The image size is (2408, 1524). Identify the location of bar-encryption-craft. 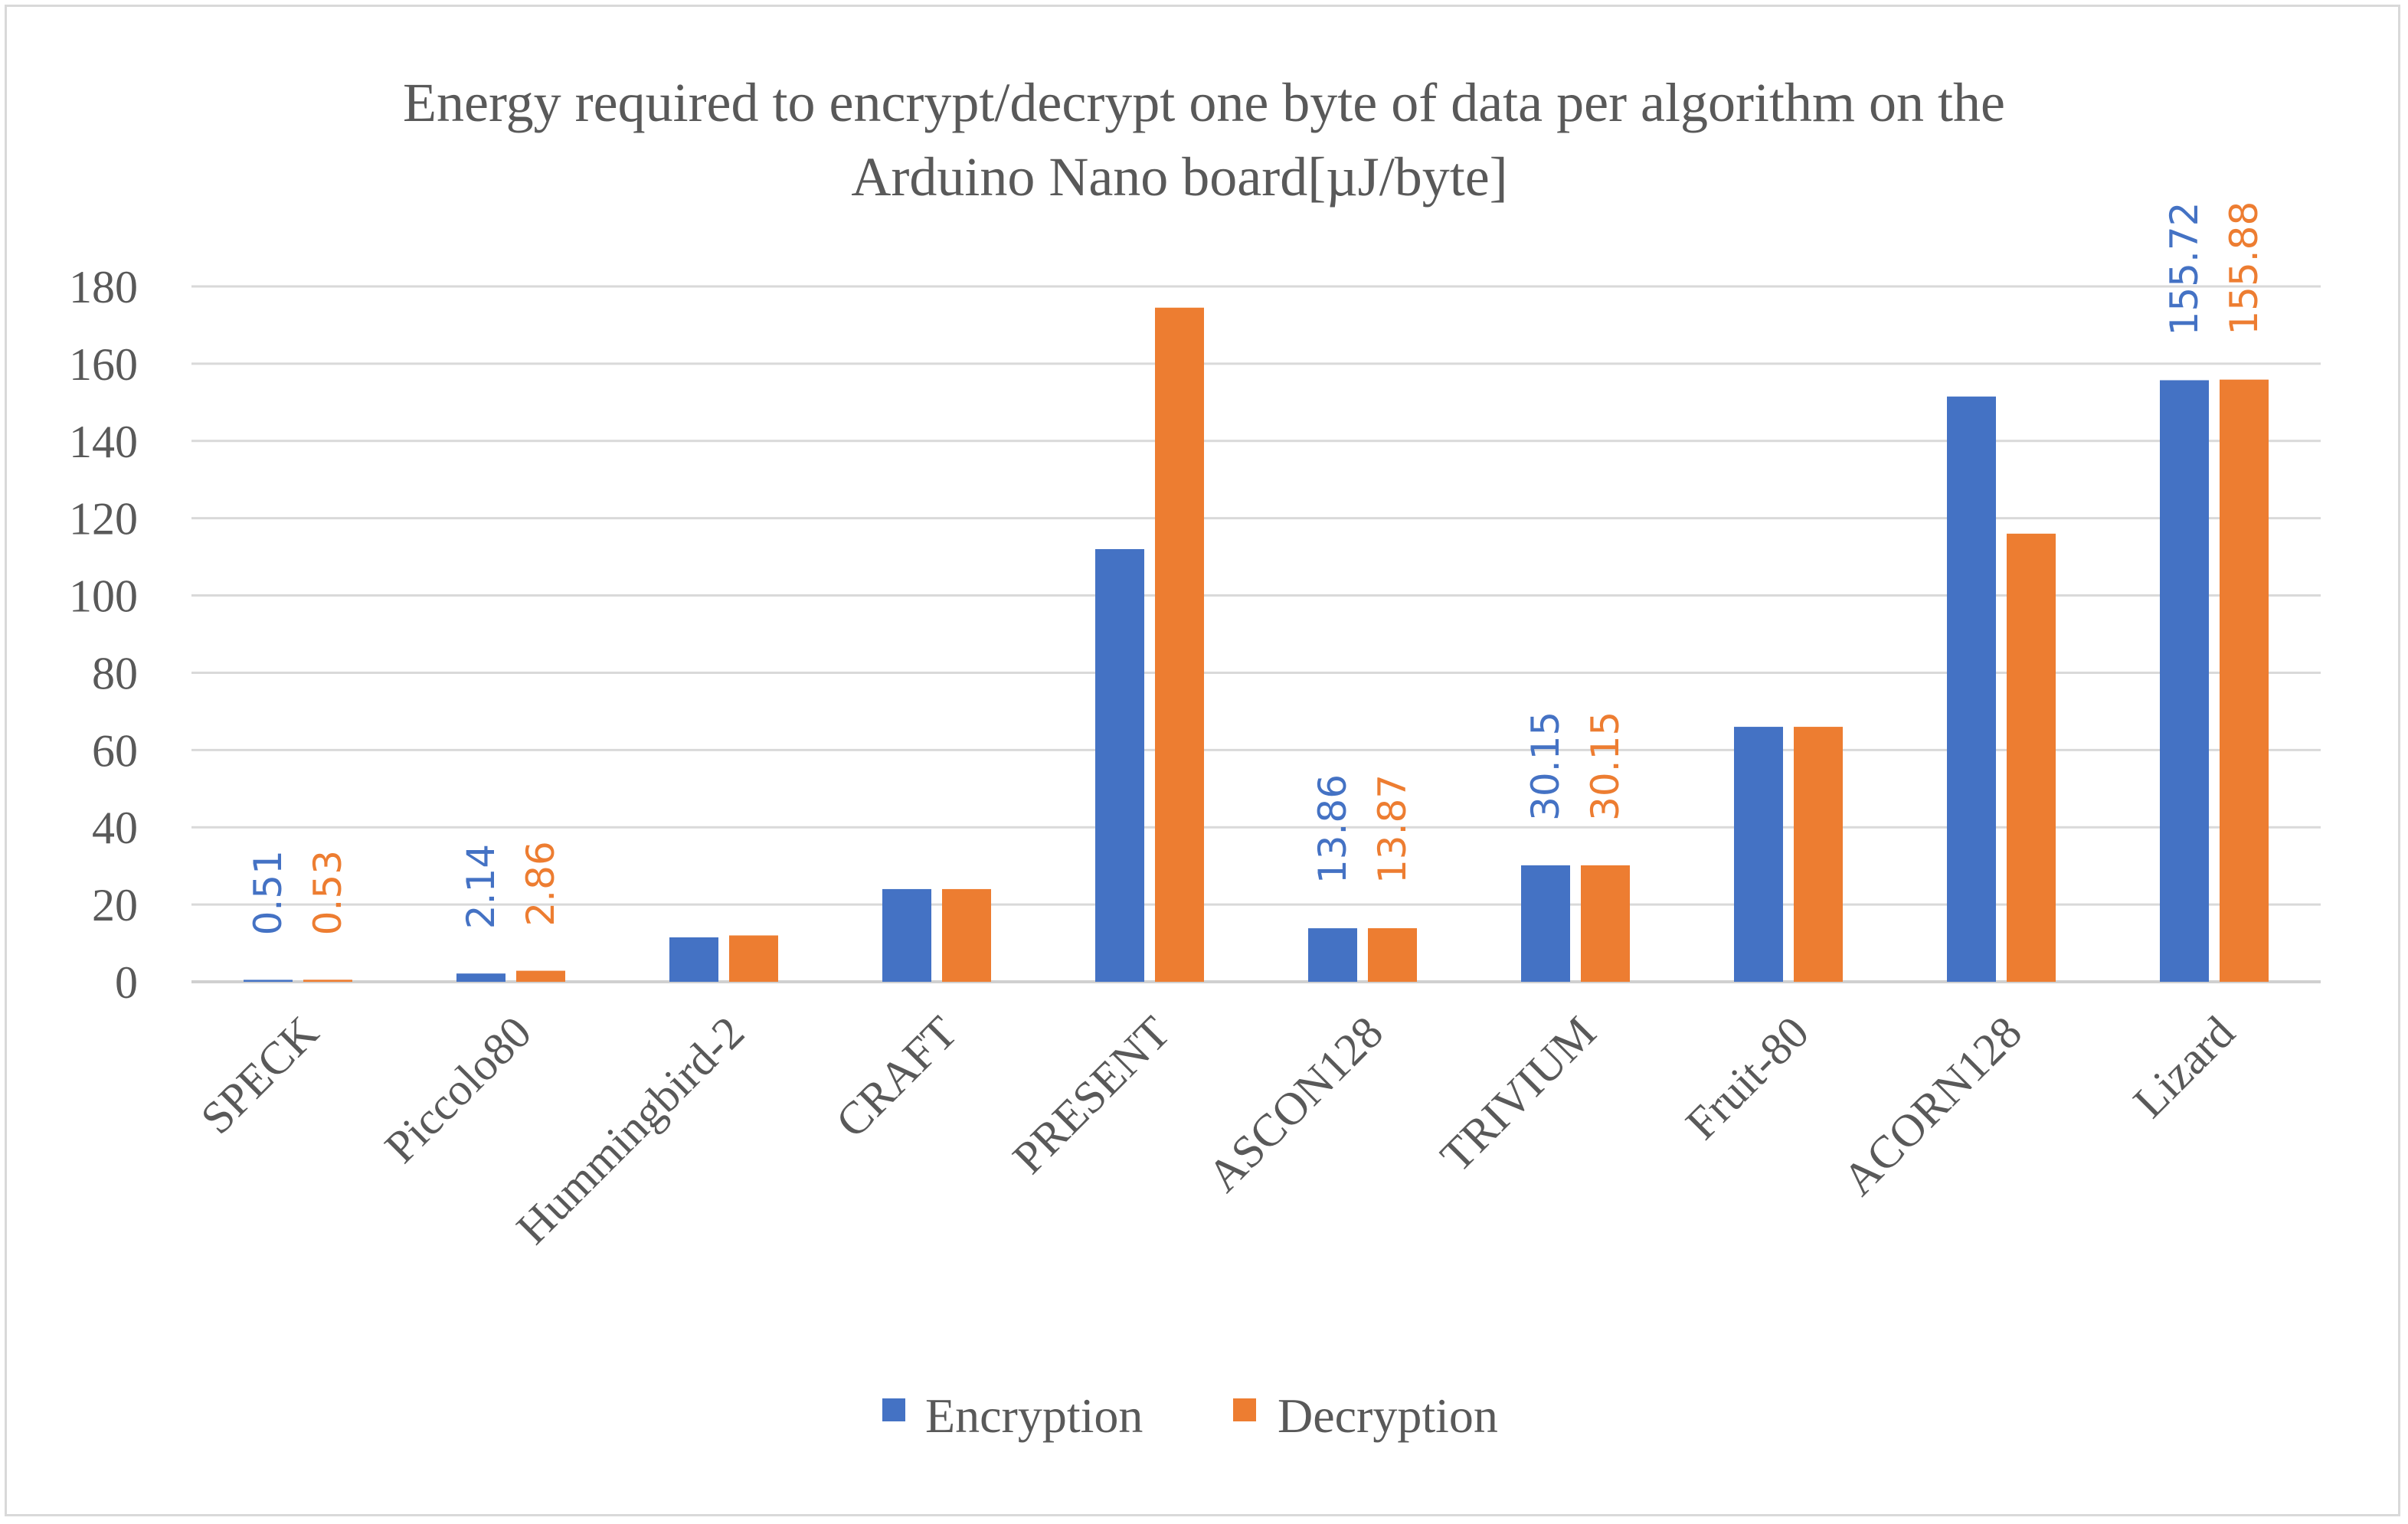
(906, 935).